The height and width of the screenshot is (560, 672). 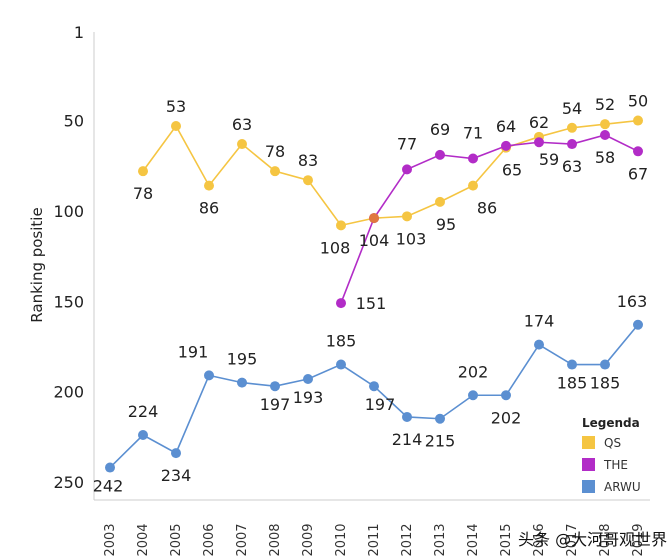 What do you see at coordinates (308, 539) in the screenshot?
I see `x-tick-label: 2009` at bounding box center [308, 539].